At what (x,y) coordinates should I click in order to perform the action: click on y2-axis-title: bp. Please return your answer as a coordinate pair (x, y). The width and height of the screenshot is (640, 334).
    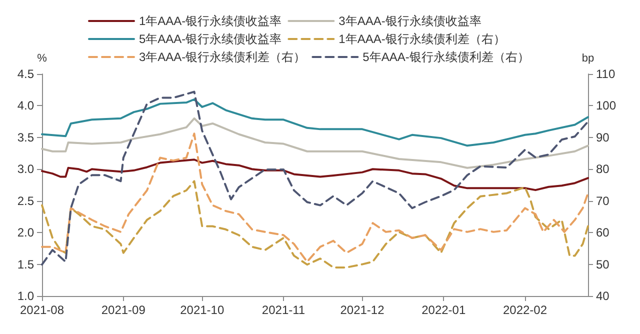
    Looking at the image, I should click on (588, 58).